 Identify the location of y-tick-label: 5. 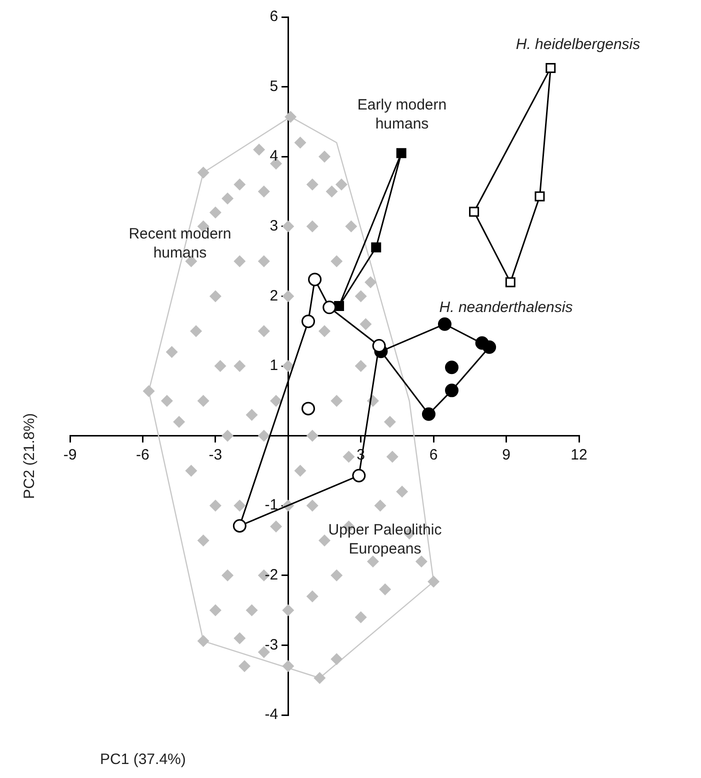
(274, 86).